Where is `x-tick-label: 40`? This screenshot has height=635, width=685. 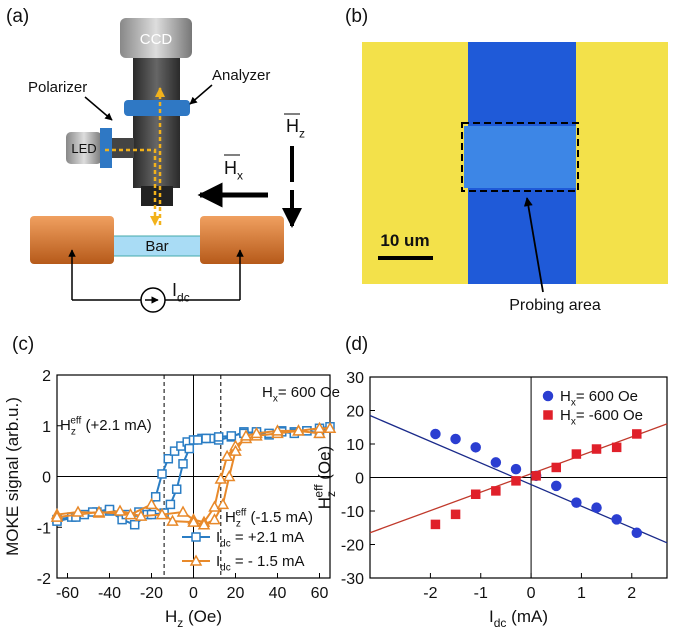 x-tick-label: 40 is located at coordinates (278, 593).